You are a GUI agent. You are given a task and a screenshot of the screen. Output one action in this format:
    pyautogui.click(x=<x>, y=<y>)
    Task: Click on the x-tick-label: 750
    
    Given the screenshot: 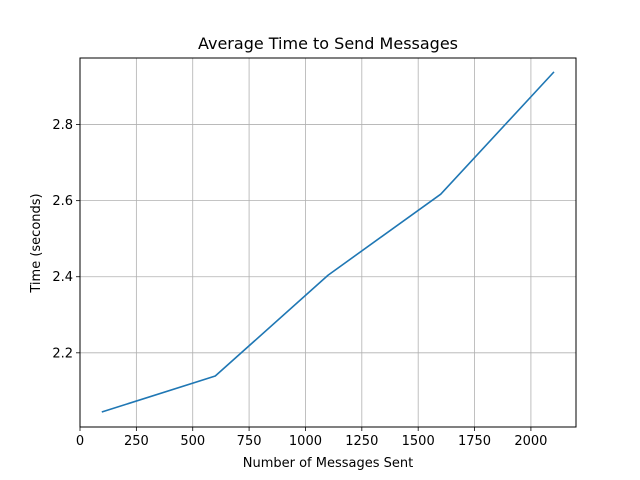 What is the action you would take?
    pyautogui.click(x=249, y=441)
    